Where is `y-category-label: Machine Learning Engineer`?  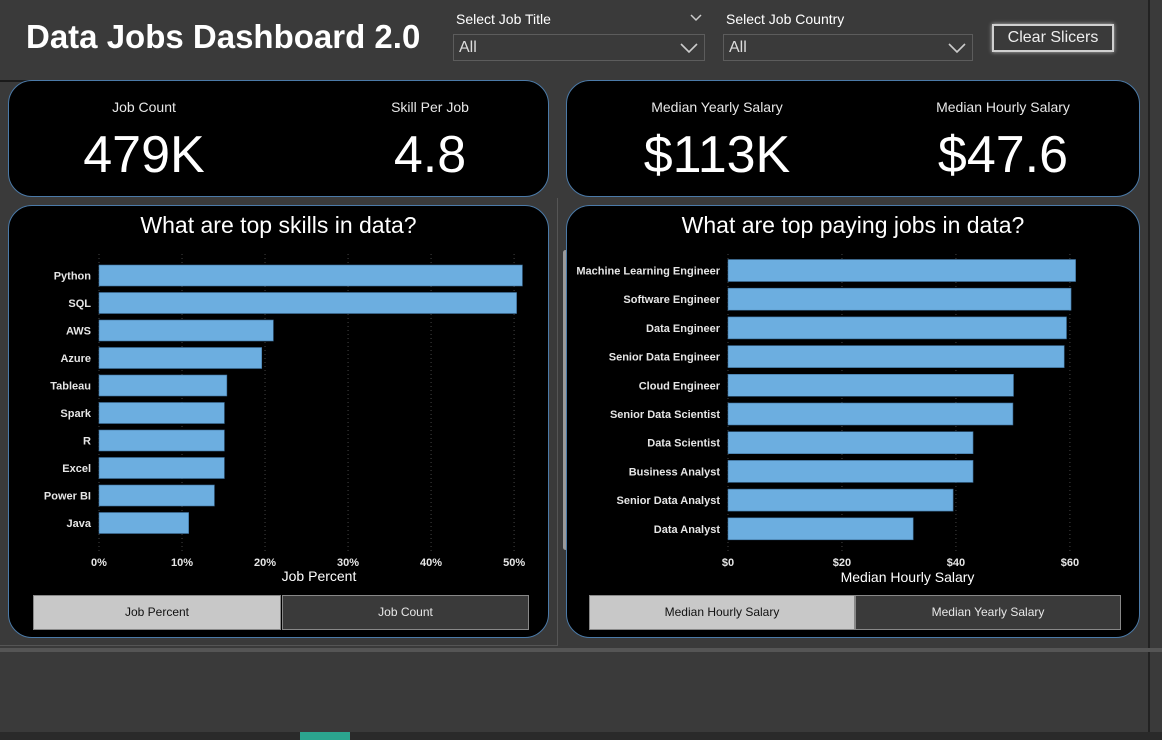
y-category-label: Machine Learning Engineer is located at coordinates (648, 272).